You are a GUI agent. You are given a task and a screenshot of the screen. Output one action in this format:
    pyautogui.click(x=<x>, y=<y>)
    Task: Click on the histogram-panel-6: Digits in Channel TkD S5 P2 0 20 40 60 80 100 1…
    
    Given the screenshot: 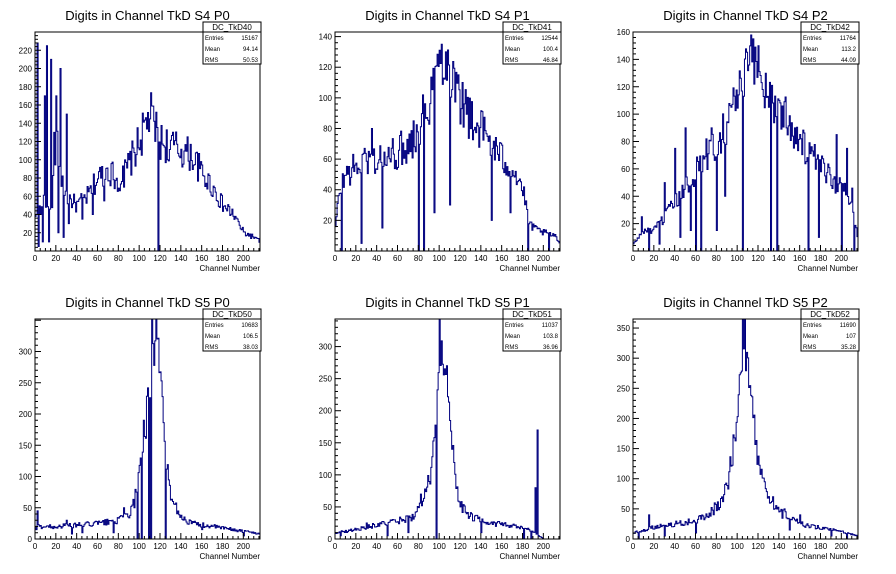 What is the action you would take?
    pyautogui.click(x=738, y=428)
    